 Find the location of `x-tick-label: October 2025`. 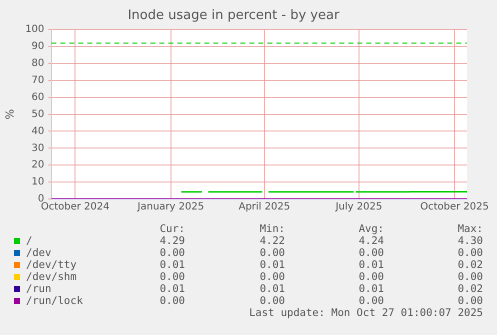

x-tick-label: October 2025 is located at coordinates (454, 207).